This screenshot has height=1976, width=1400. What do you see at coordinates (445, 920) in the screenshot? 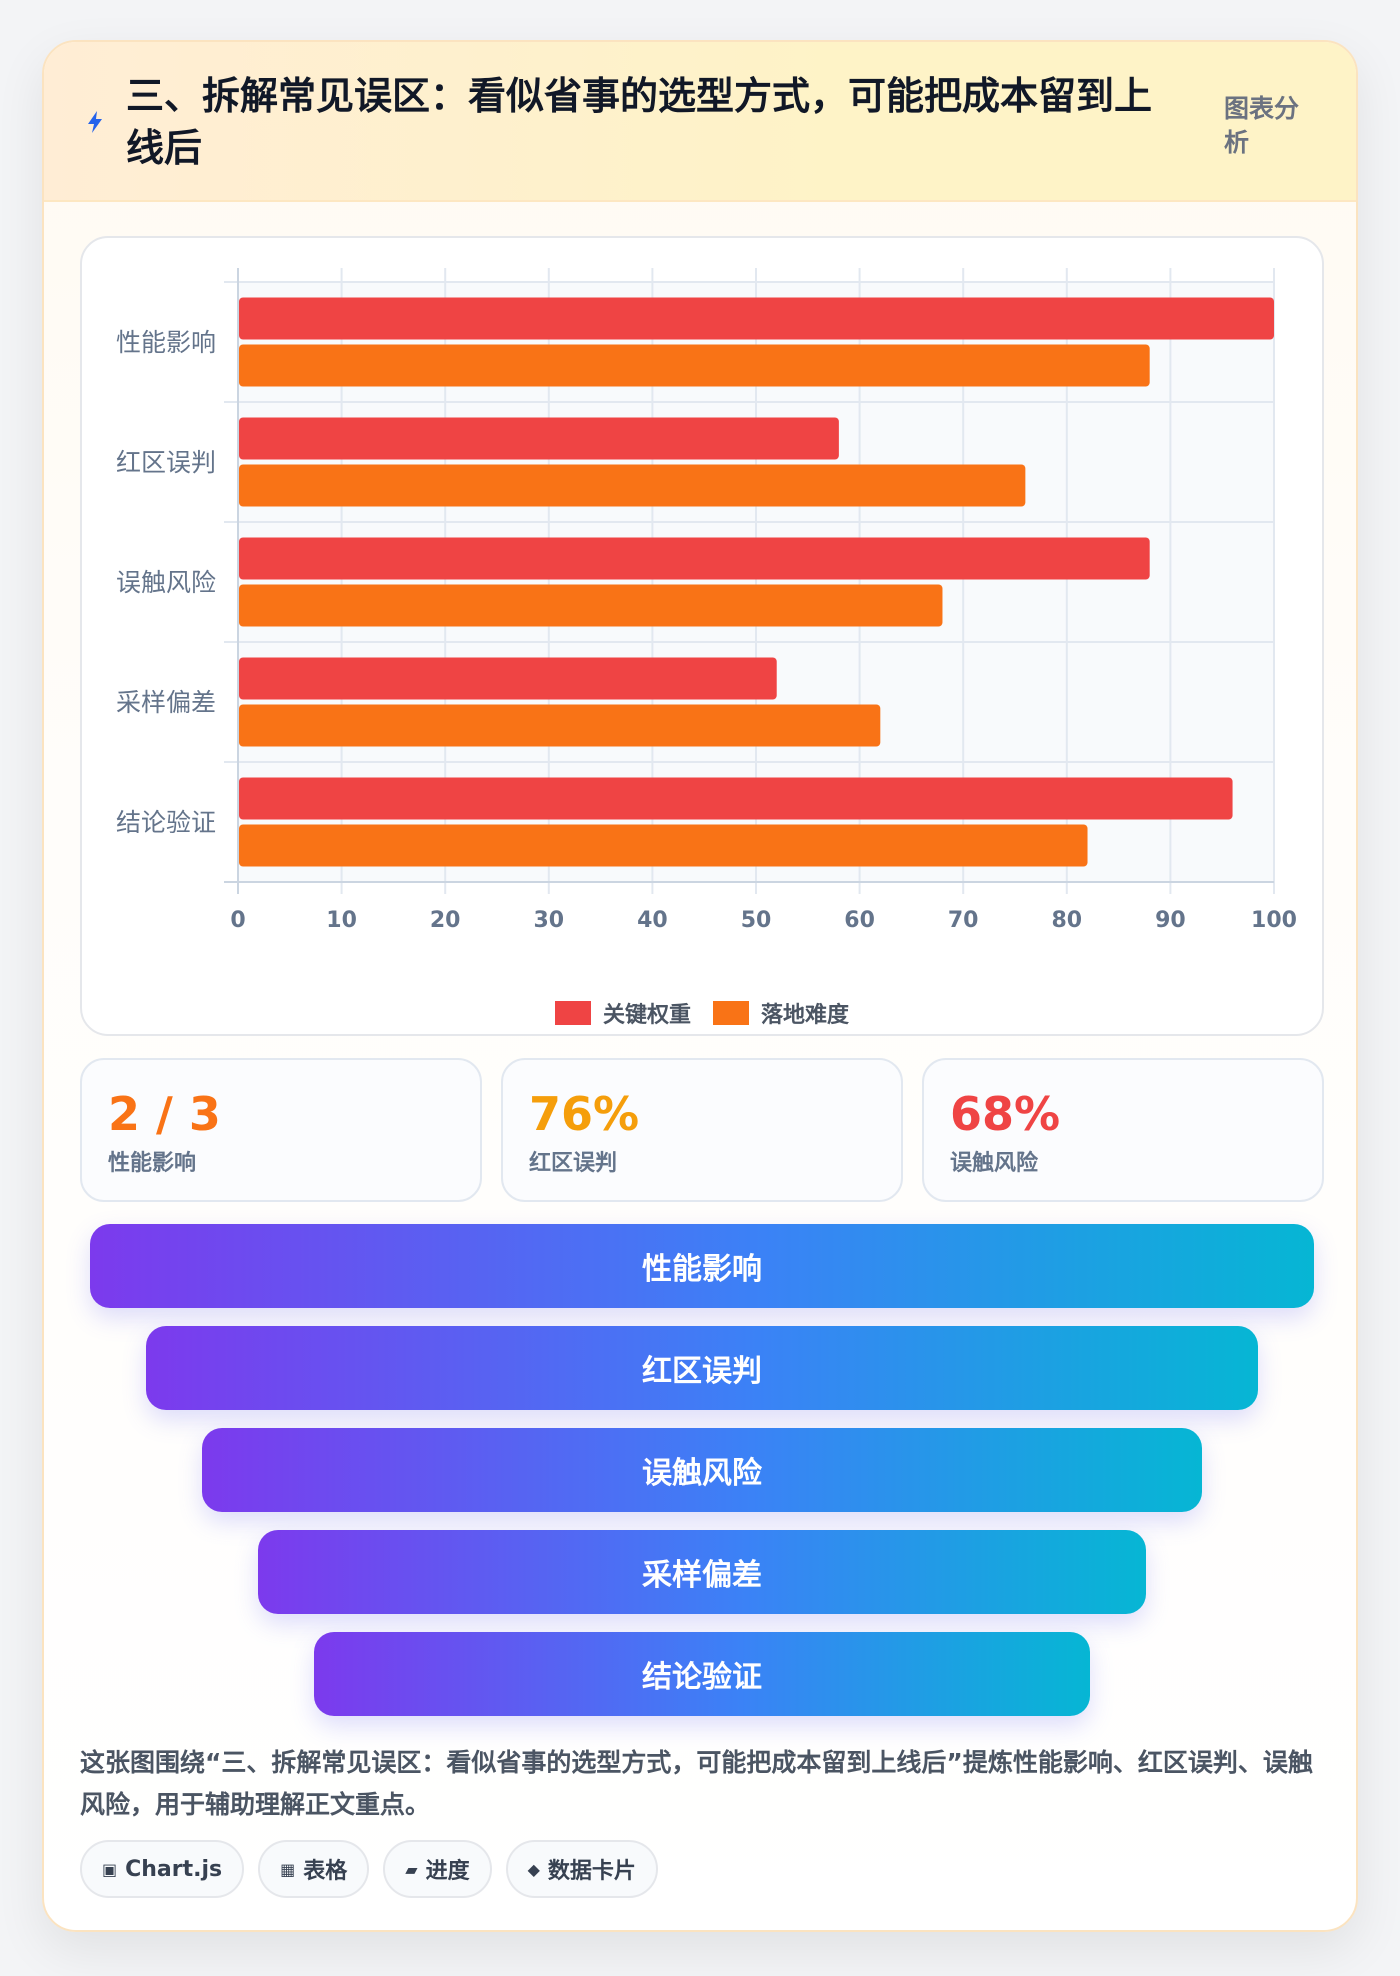
I see `x-tick-label: 20` at bounding box center [445, 920].